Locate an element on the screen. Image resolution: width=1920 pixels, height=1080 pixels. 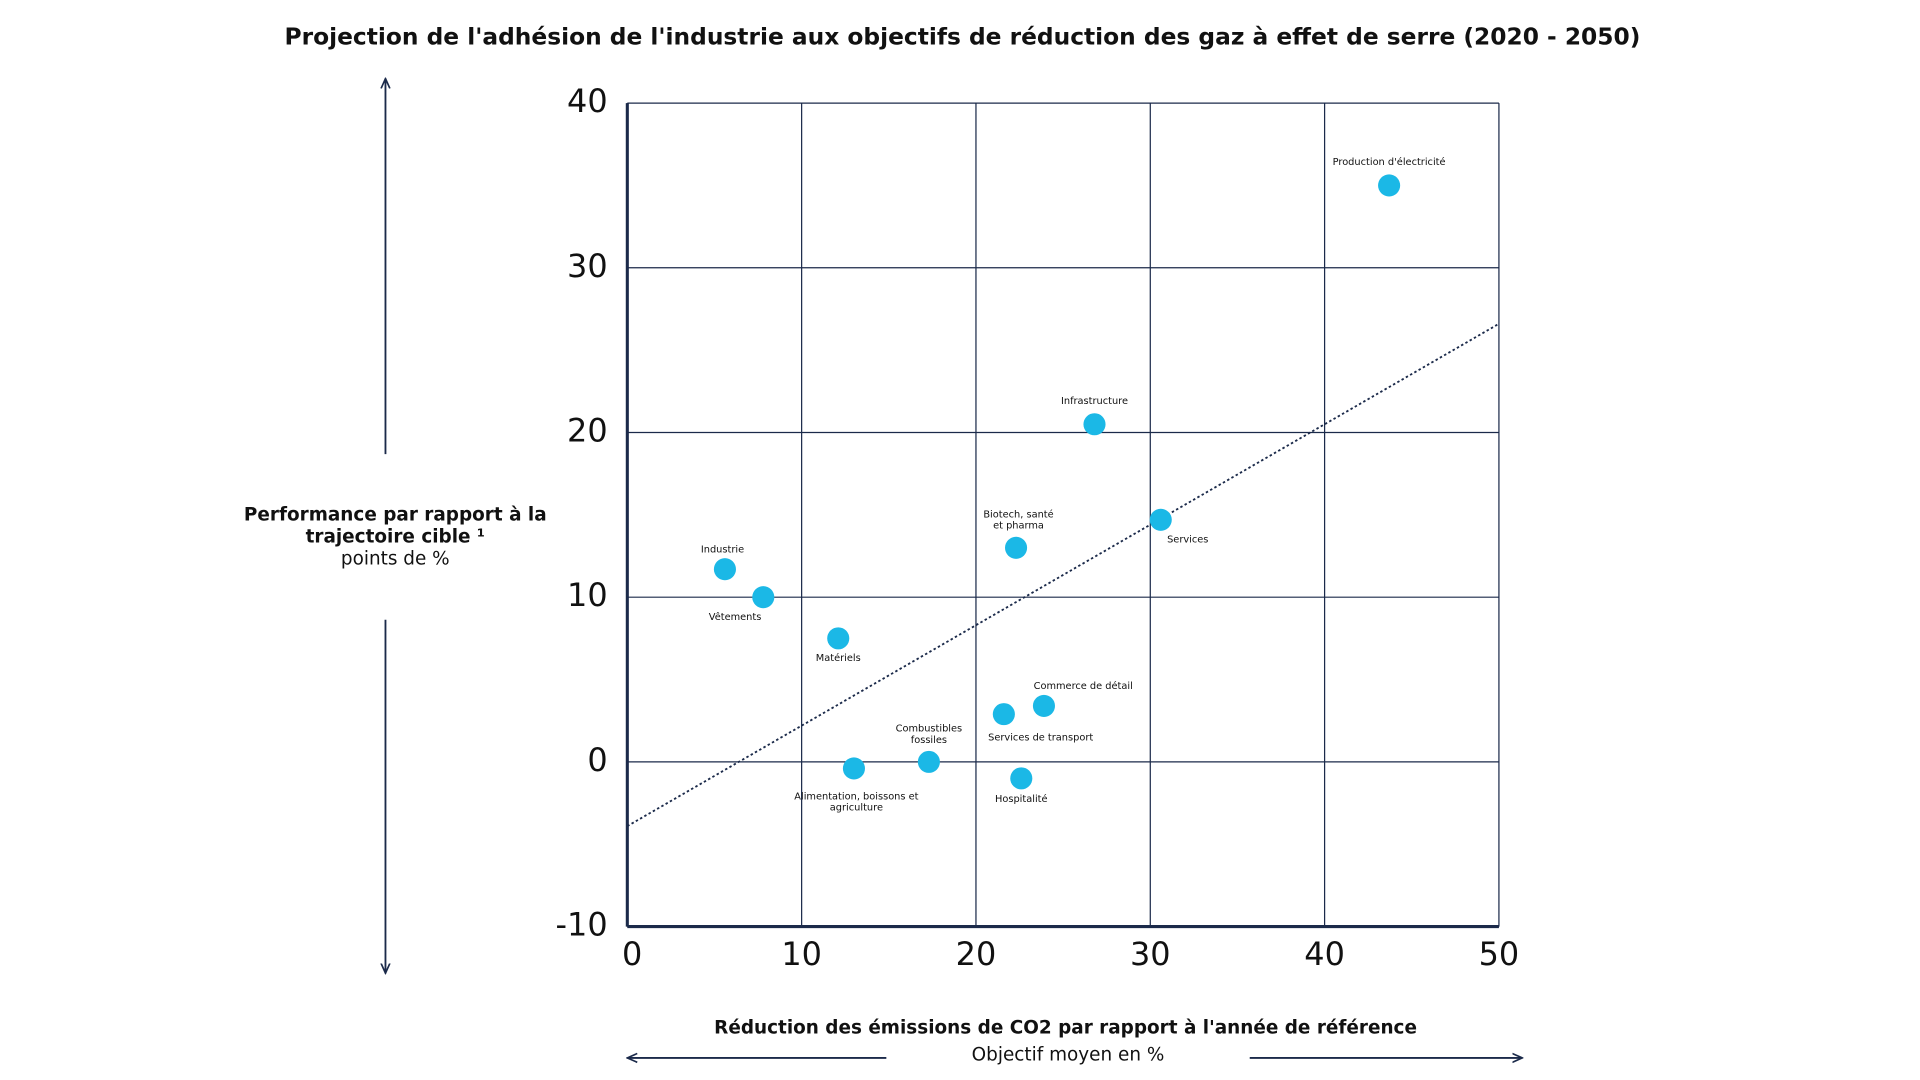
point-label: Services is located at coordinates (1187, 539).